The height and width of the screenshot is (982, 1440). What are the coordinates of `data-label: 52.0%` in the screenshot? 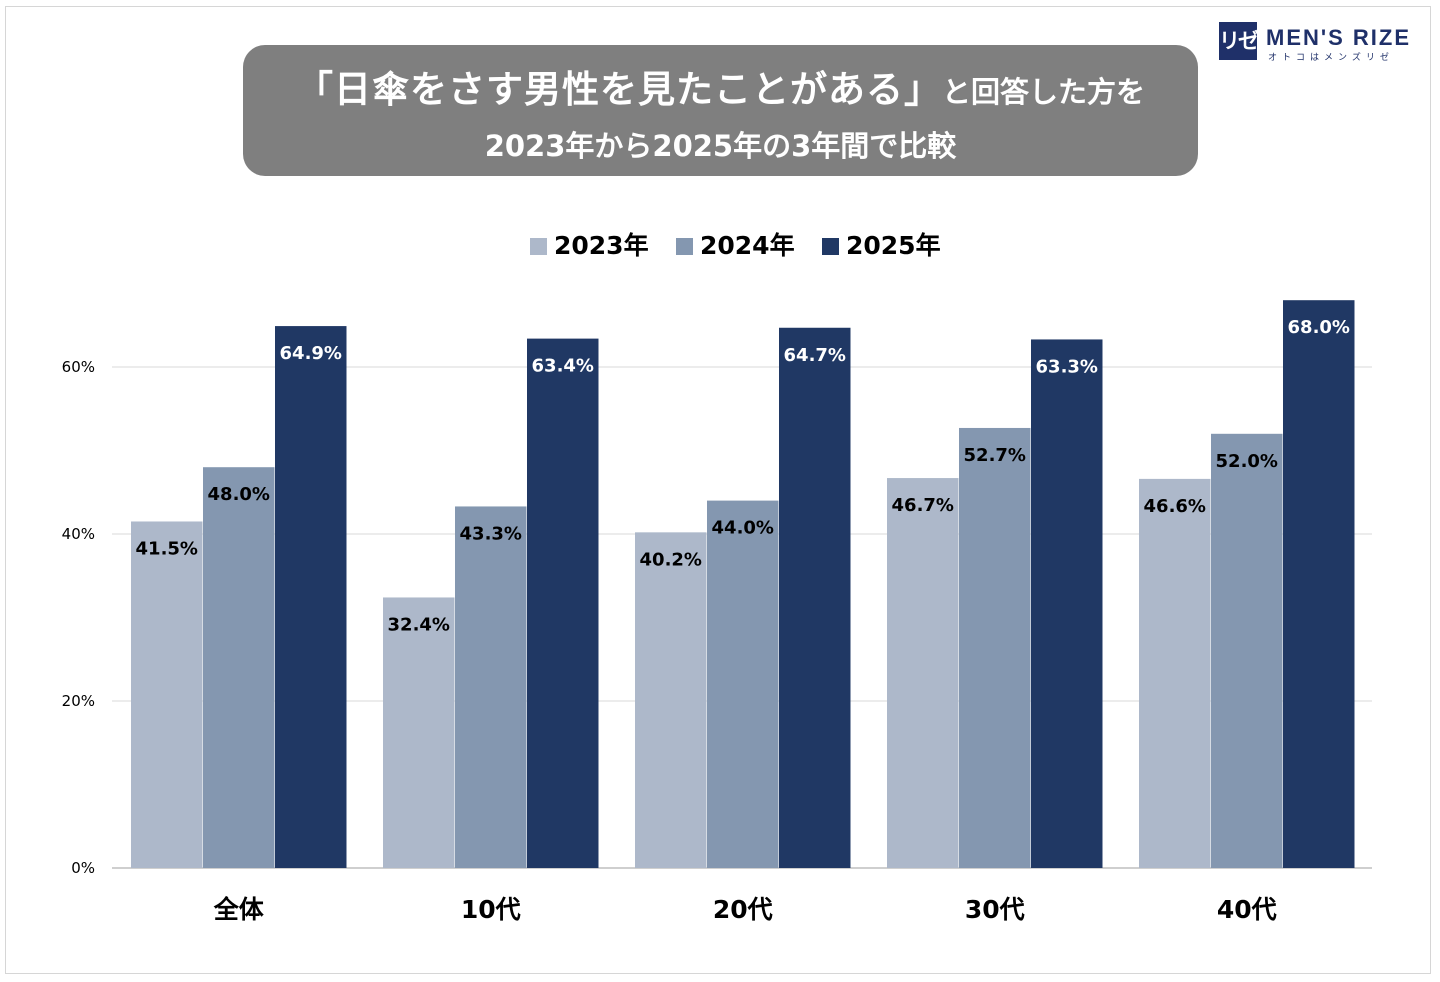 It's located at (1247, 461).